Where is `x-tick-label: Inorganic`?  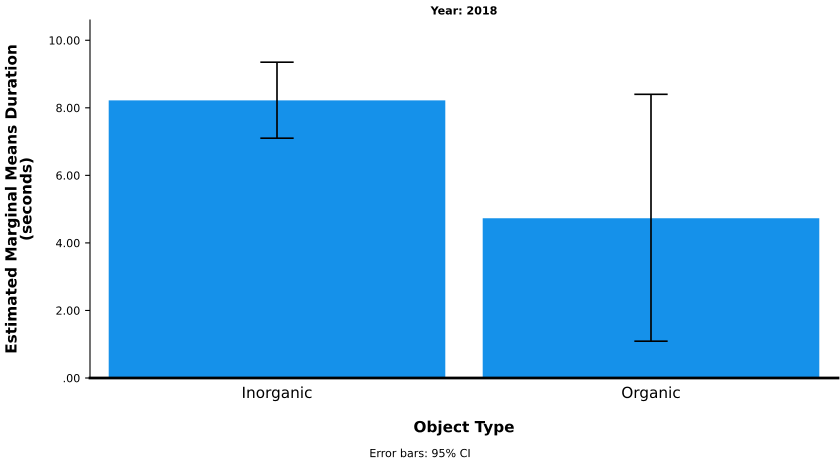
x-tick-label: Inorganic is located at coordinates (277, 394).